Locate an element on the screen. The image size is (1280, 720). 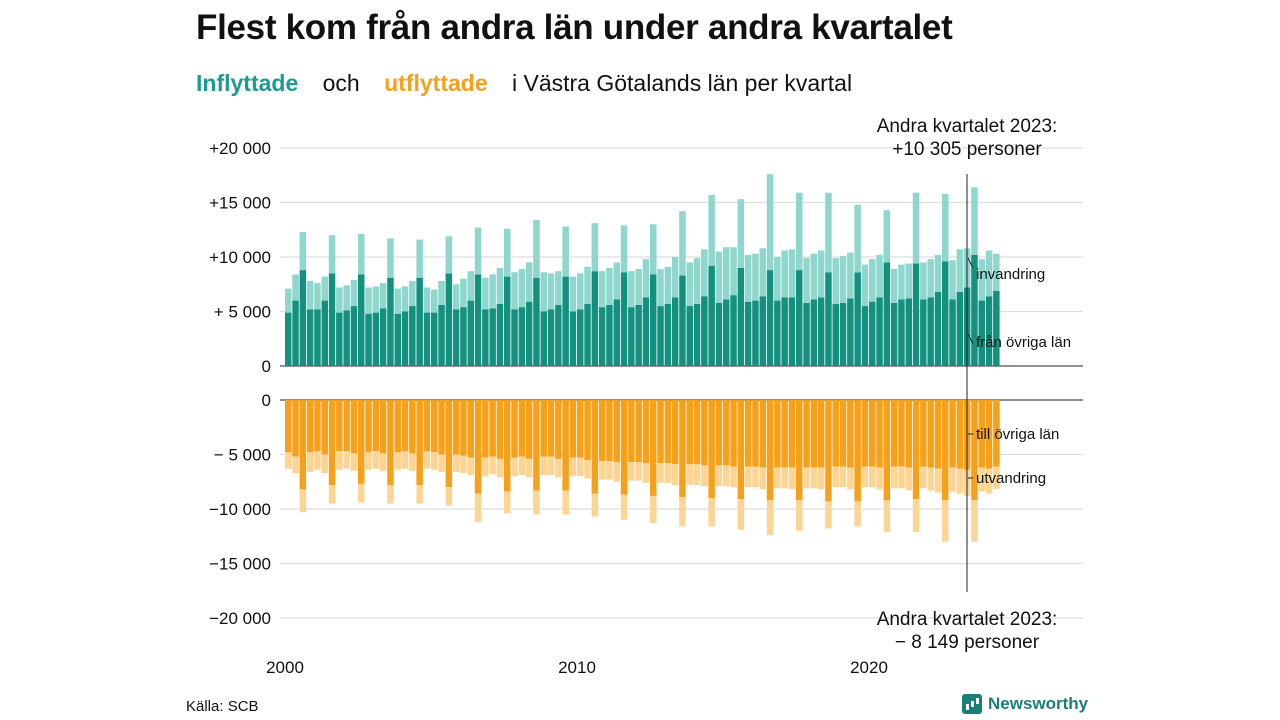
bottom-y-tick-label: − 5 000 is located at coordinates (242, 455).